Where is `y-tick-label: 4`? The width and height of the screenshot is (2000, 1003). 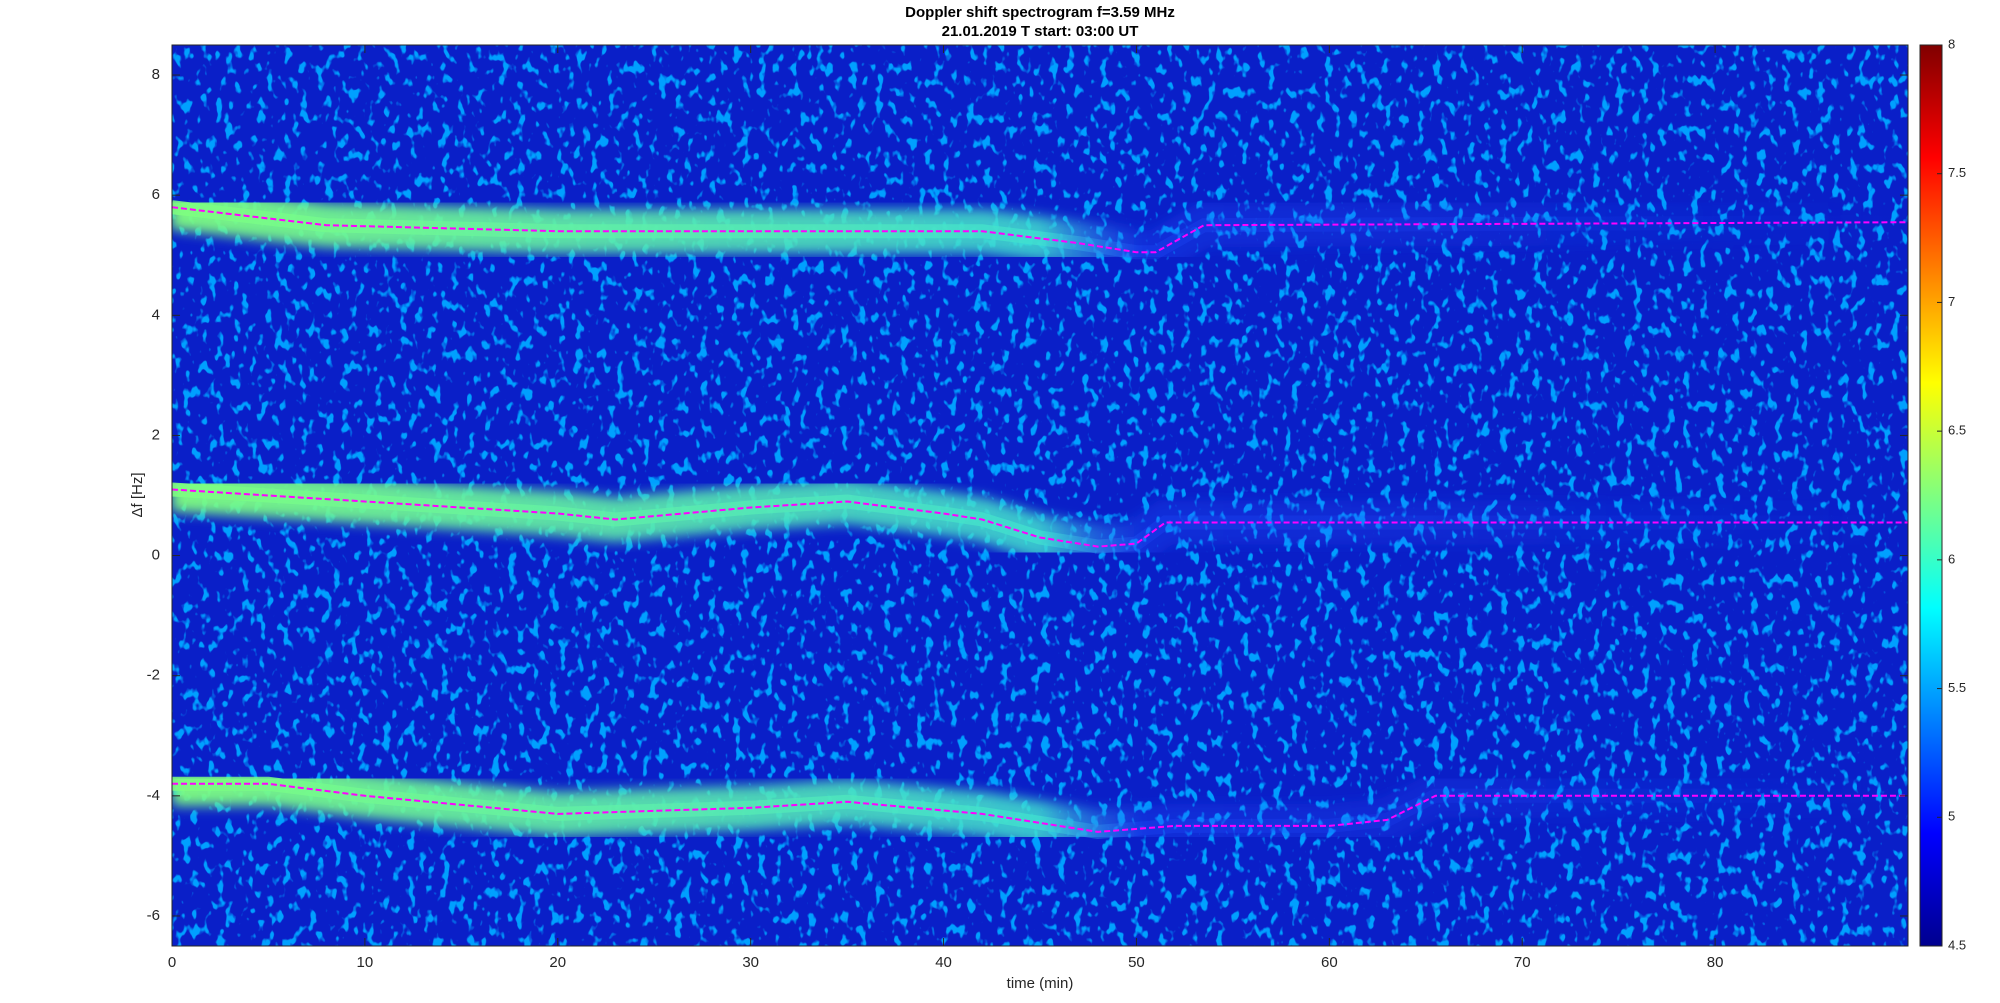 y-tick-label: 4 is located at coordinates (156, 314).